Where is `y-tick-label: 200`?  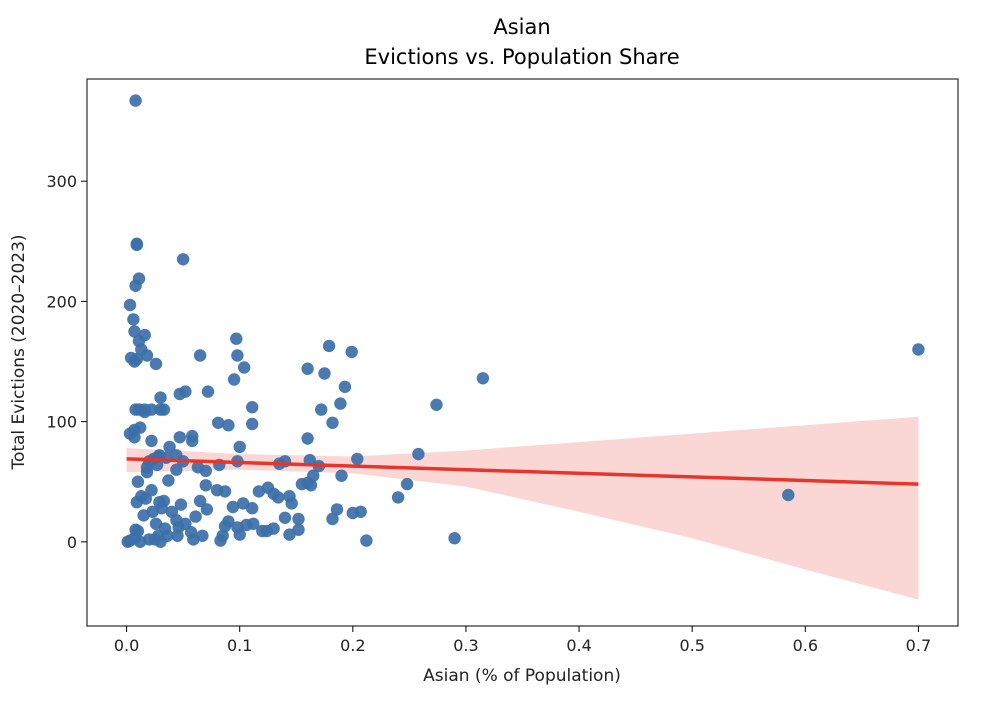 y-tick-label: 200 is located at coordinates (61, 301).